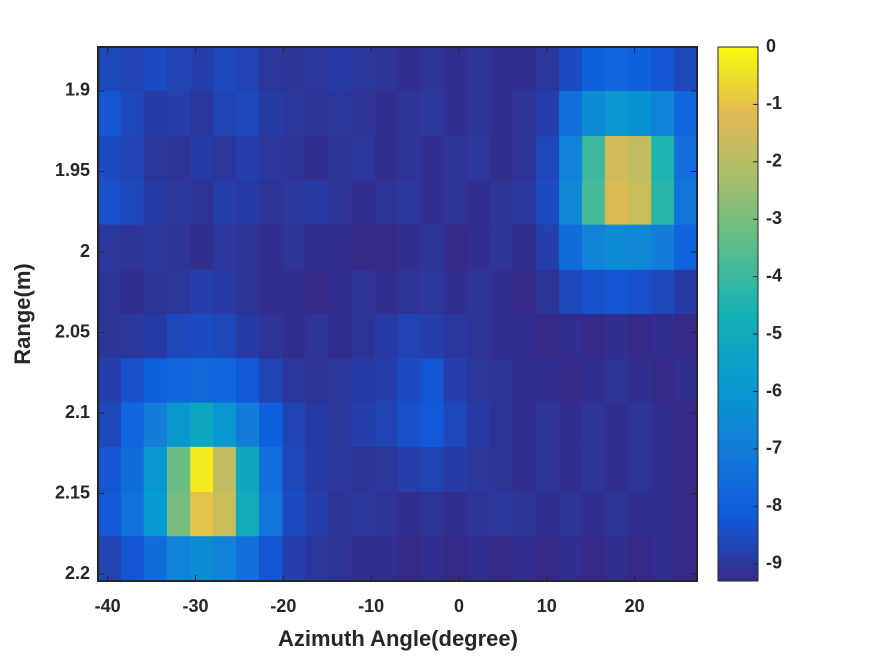 The image size is (875, 661). What do you see at coordinates (72, 492) in the screenshot?
I see `y-tick-label: 2.15` at bounding box center [72, 492].